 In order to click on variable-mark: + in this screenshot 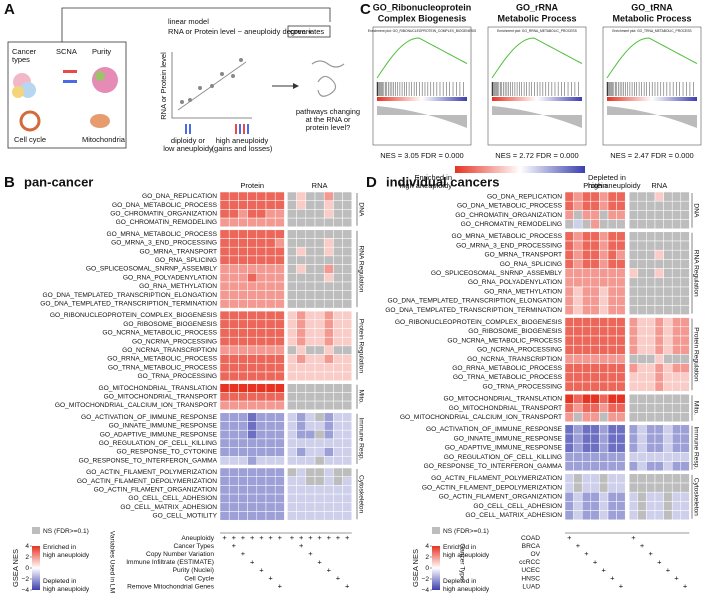, I will do `click(252, 537)`.